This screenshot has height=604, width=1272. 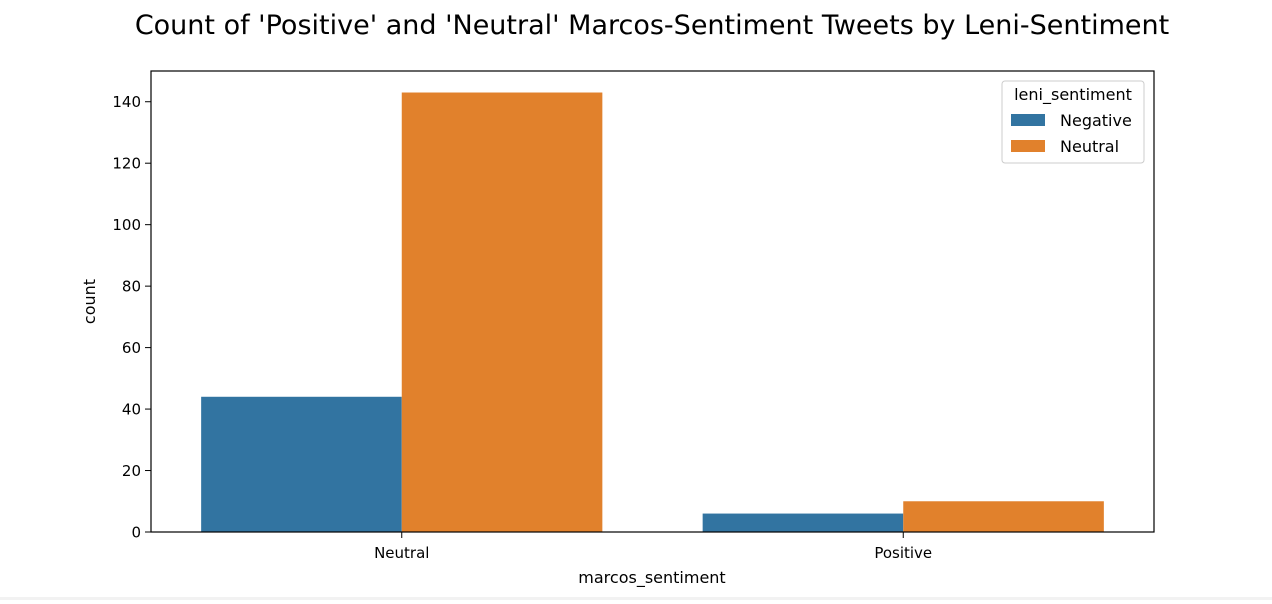 What do you see at coordinates (126, 164) in the screenshot?
I see `y-tick-label: 120` at bounding box center [126, 164].